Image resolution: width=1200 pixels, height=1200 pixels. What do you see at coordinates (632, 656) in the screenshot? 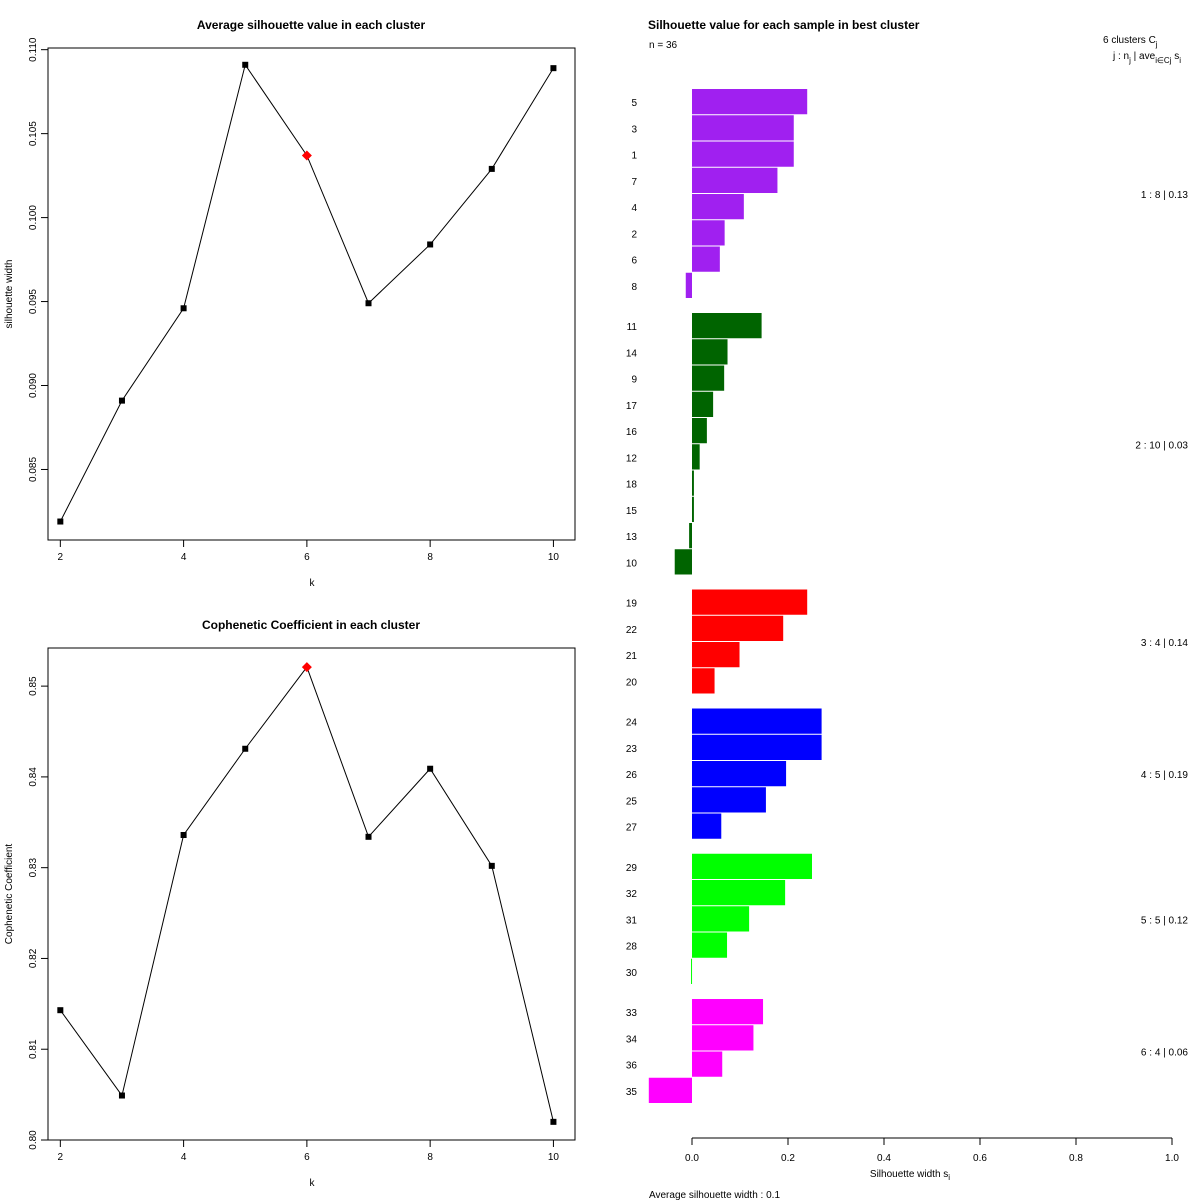
I see `sample-label: 21` at bounding box center [632, 656].